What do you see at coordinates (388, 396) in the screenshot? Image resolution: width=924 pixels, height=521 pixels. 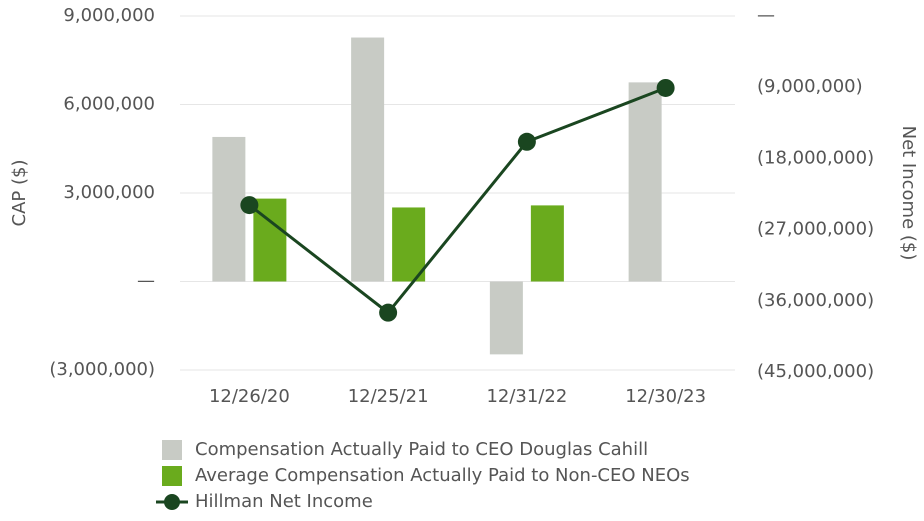 I see `x-tick-label: 12/25/21` at bounding box center [388, 396].